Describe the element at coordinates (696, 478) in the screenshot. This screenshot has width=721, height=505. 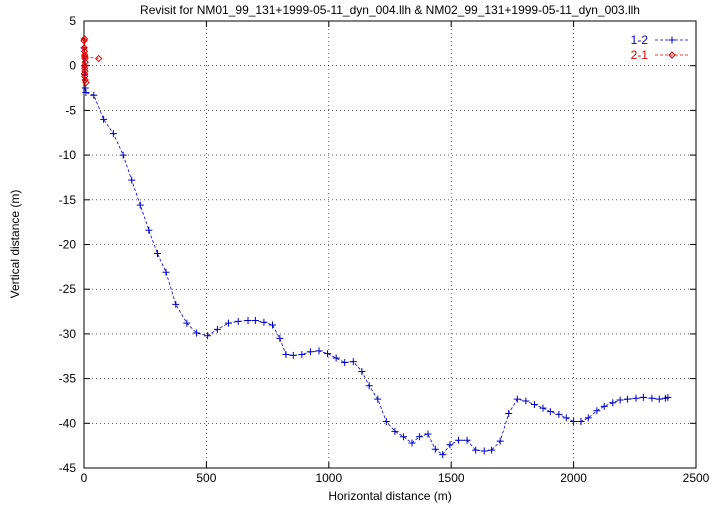
I see `x-tick-label: 2500` at that location.